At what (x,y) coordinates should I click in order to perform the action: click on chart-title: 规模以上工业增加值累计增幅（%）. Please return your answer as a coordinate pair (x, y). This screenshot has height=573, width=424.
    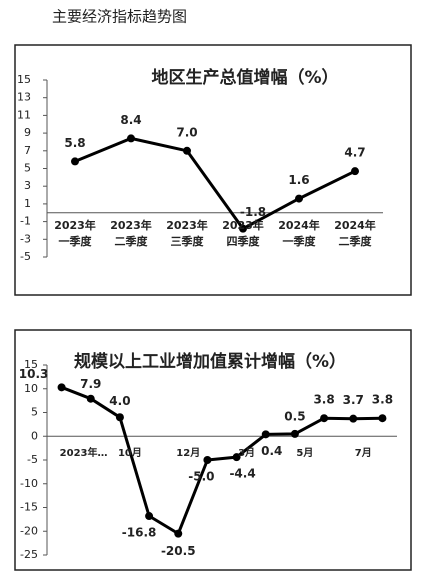
    Looking at the image, I should click on (210, 361).